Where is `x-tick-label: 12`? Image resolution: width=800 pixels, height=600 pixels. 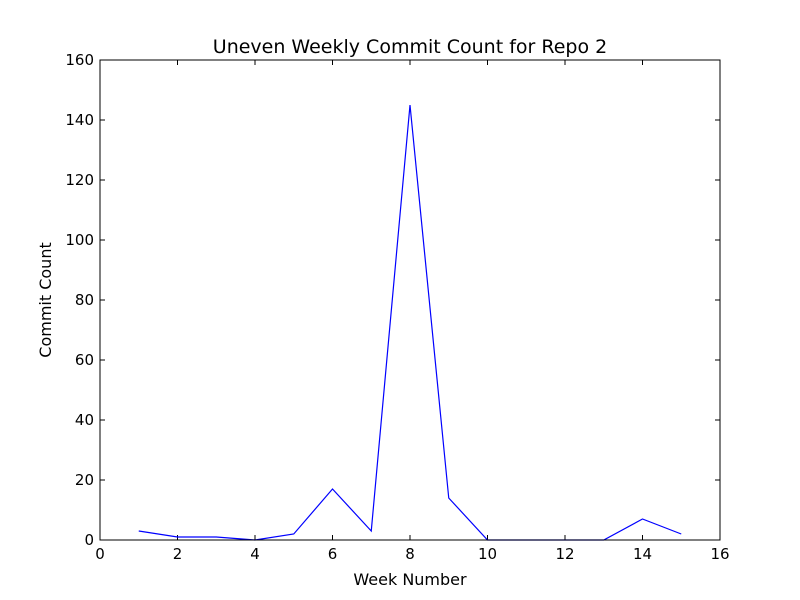 x-tick-label: 12 is located at coordinates (564, 554).